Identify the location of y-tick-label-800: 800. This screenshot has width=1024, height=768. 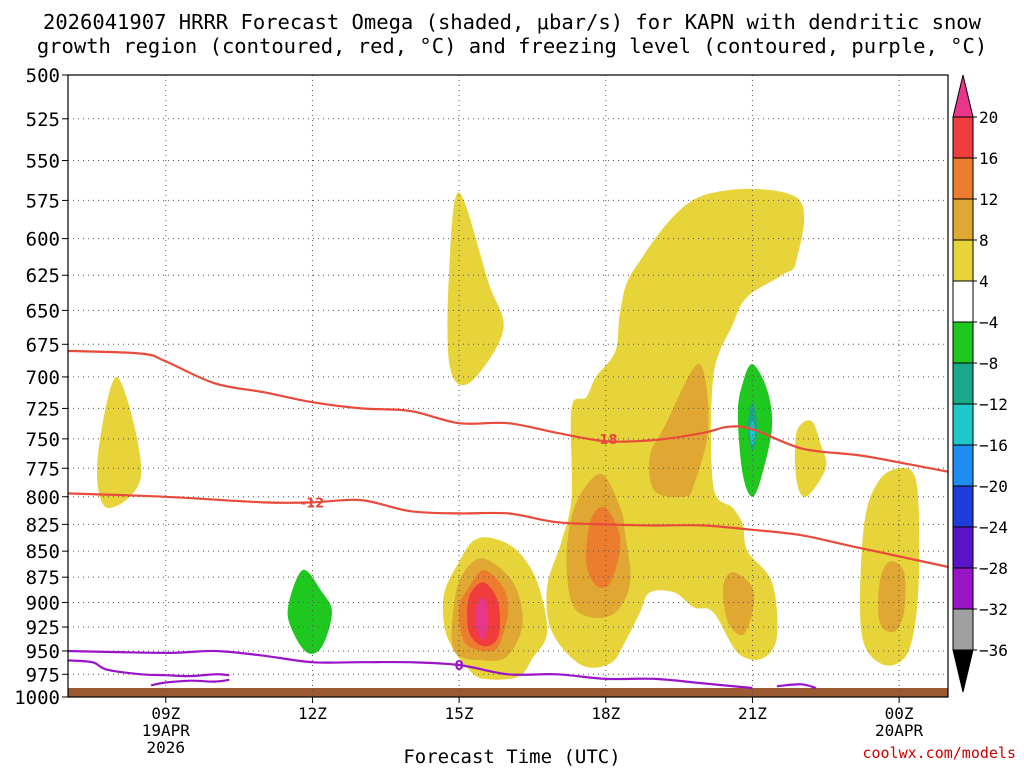
(43, 498).